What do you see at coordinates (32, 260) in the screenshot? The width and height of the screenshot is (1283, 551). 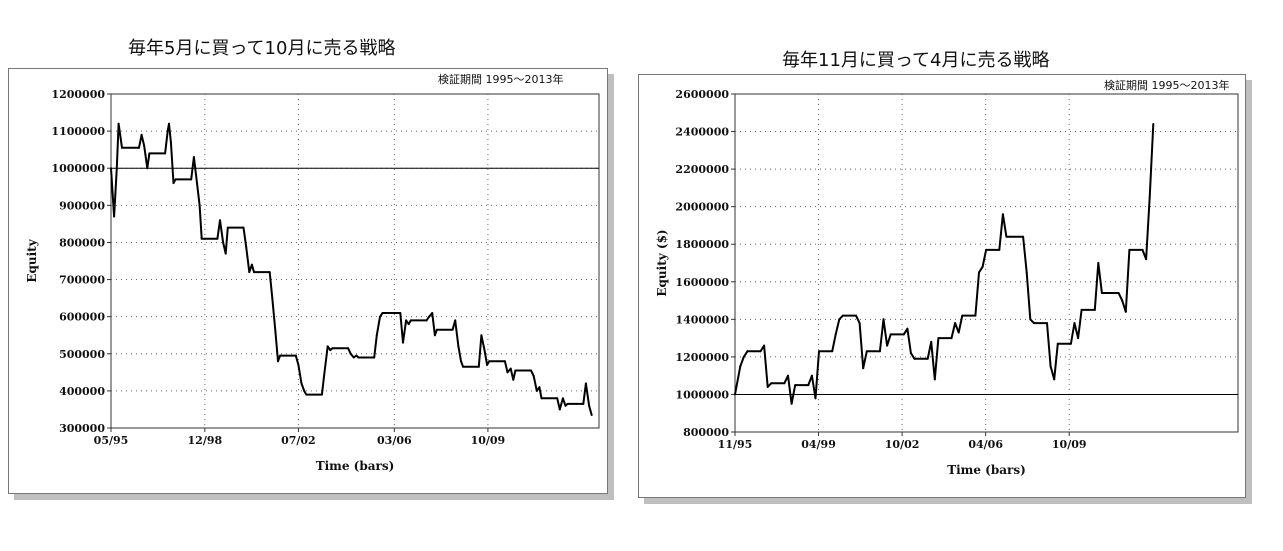 I see `y-axis-label: Equity` at bounding box center [32, 260].